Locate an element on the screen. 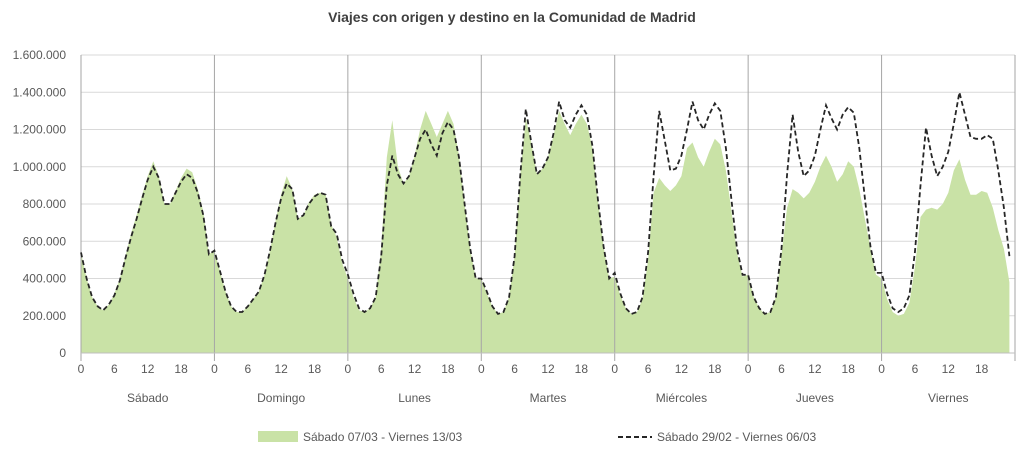 The width and height of the screenshot is (1024, 453). y-tick-label: 0 is located at coordinates (62, 353).